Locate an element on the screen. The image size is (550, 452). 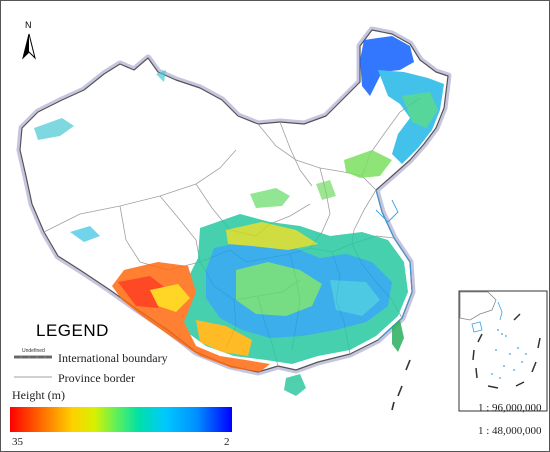
inset-scale-label: 1 : 96,000,000 is located at coordinates (510, 408).